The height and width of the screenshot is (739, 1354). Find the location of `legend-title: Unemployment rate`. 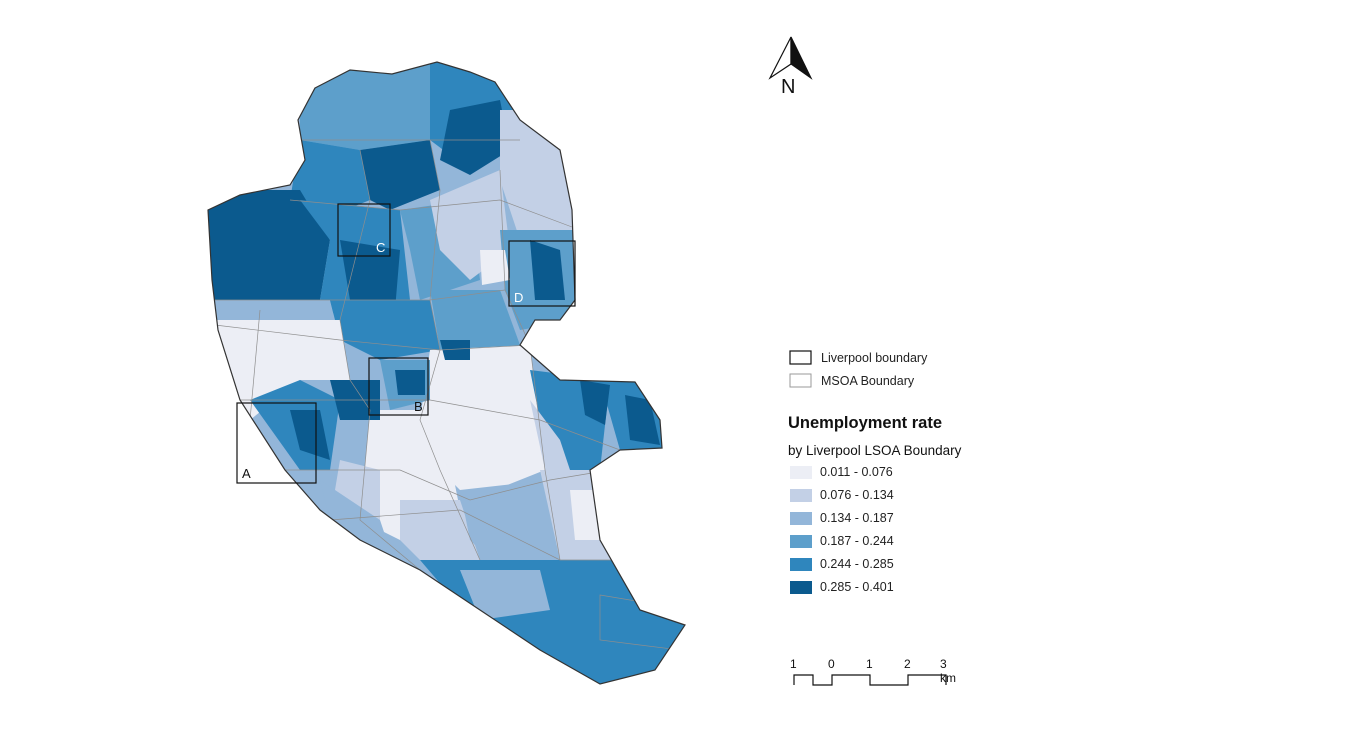

legend-title: Unemployment rate is located at coordinates (865, 423).